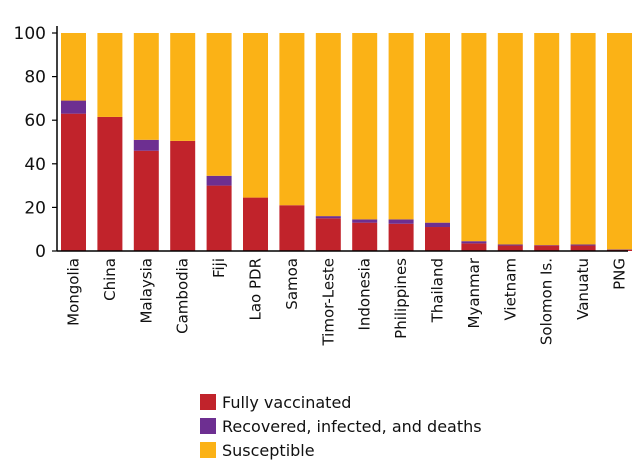 Image resolution: width=639 pixels, height=466 pixels. Describe the element at coordinates (30, 34) in the screenshot. I see `y-tick-label: 100` at that location.